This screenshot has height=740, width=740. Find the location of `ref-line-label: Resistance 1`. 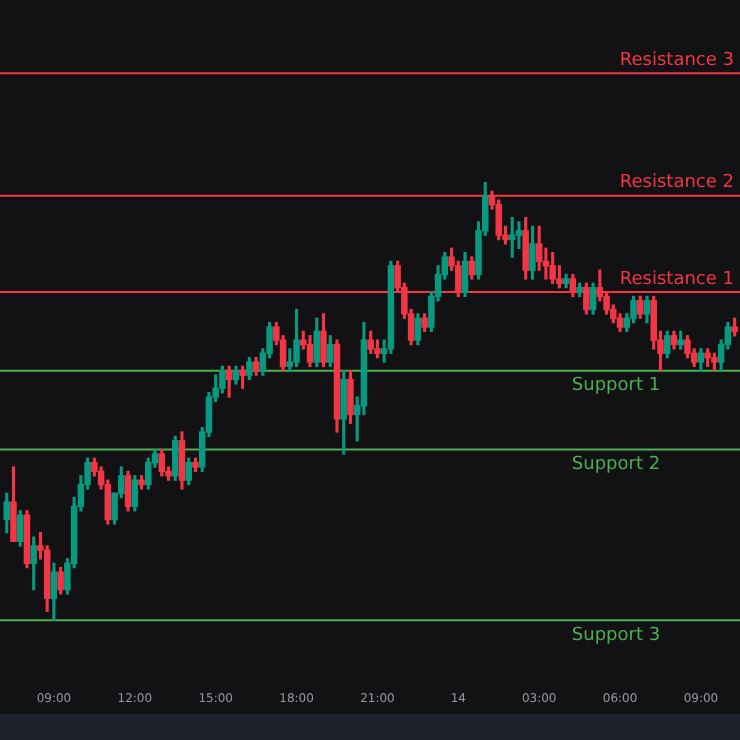

ref-line-label: Resistance 1 is located at coordinates (676, 279).